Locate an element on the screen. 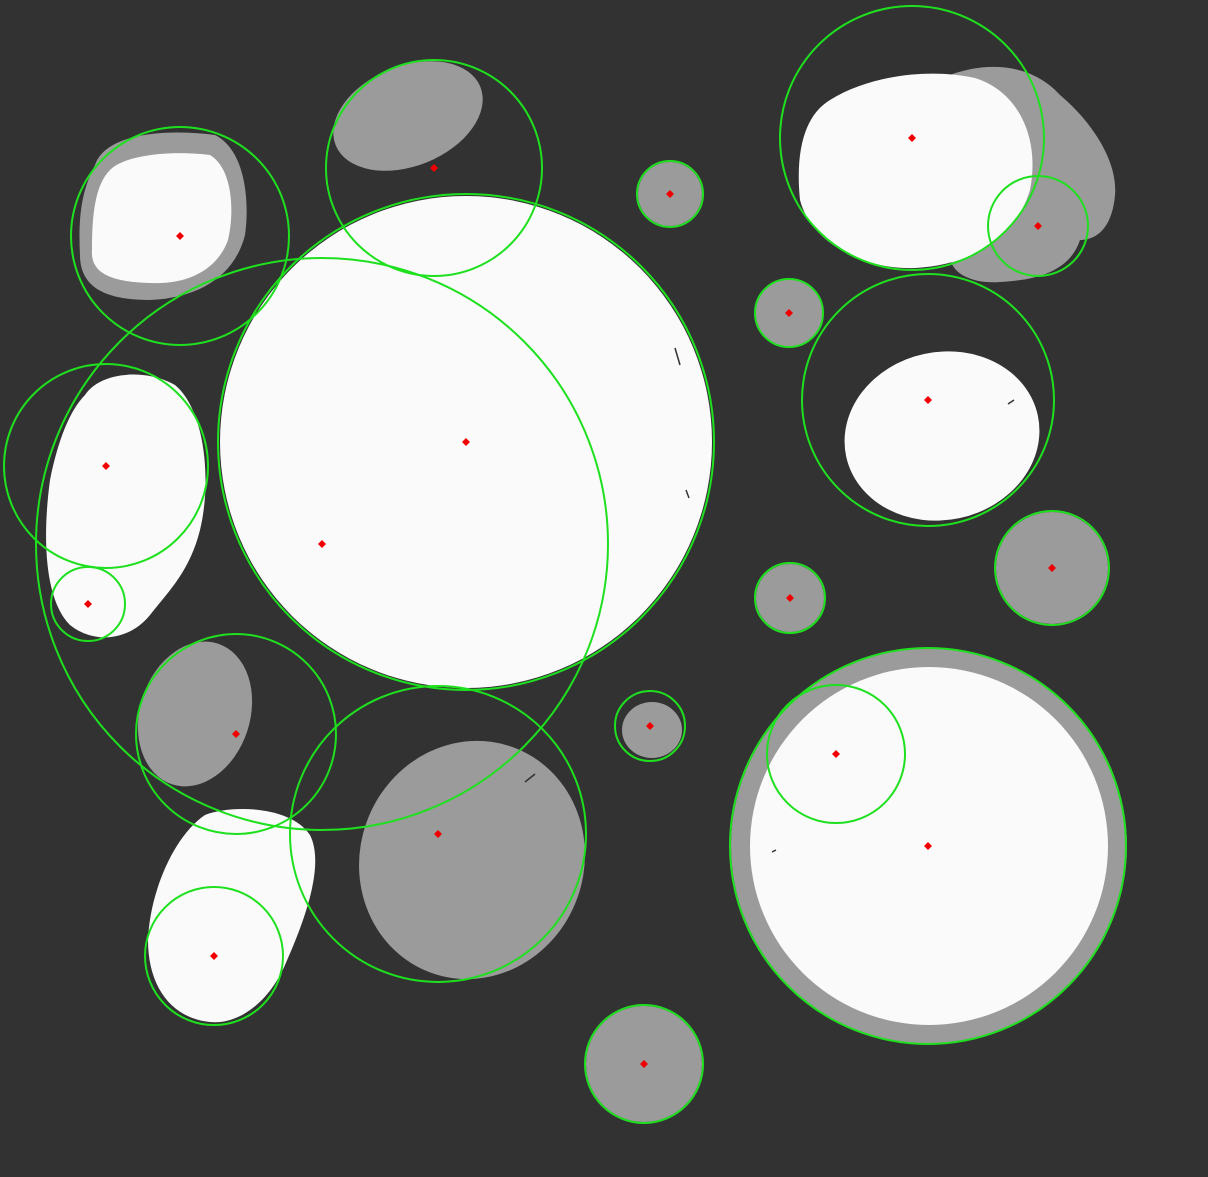 The height and width of the screenshot is (1177, 1208). gray-blob-top-middle is located at coordinates (408, 116).